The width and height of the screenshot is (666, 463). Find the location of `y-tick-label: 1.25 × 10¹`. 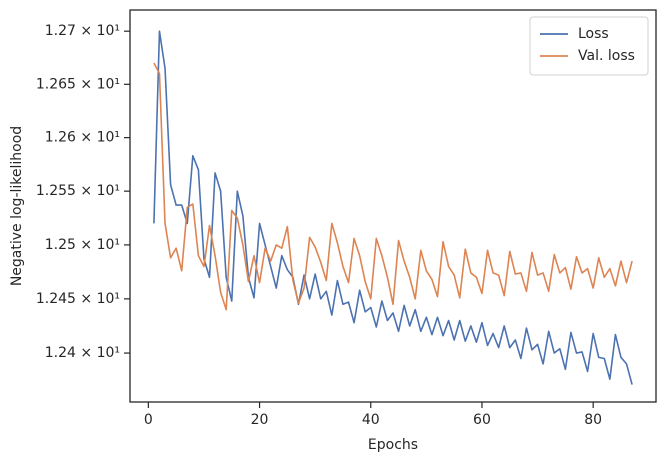

y-tick-label: 1.25 × 10¹ is located at coordinates (82, 245).